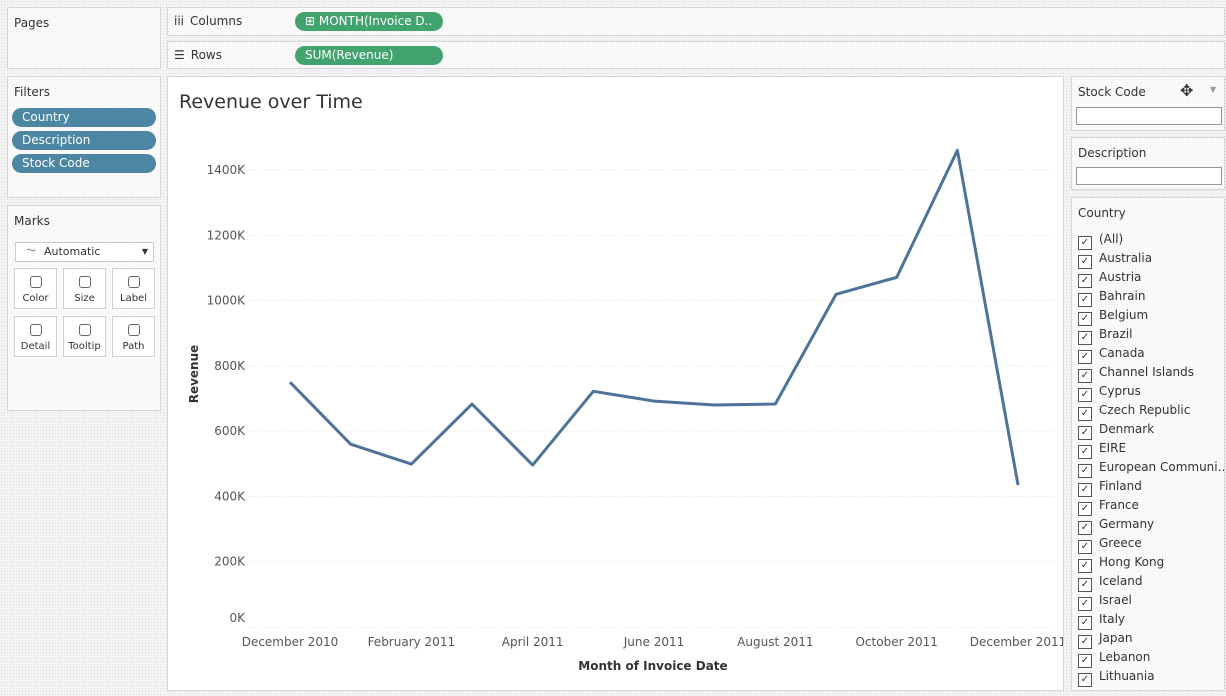  I want to click on marks-button: Color, so click(35, 288).